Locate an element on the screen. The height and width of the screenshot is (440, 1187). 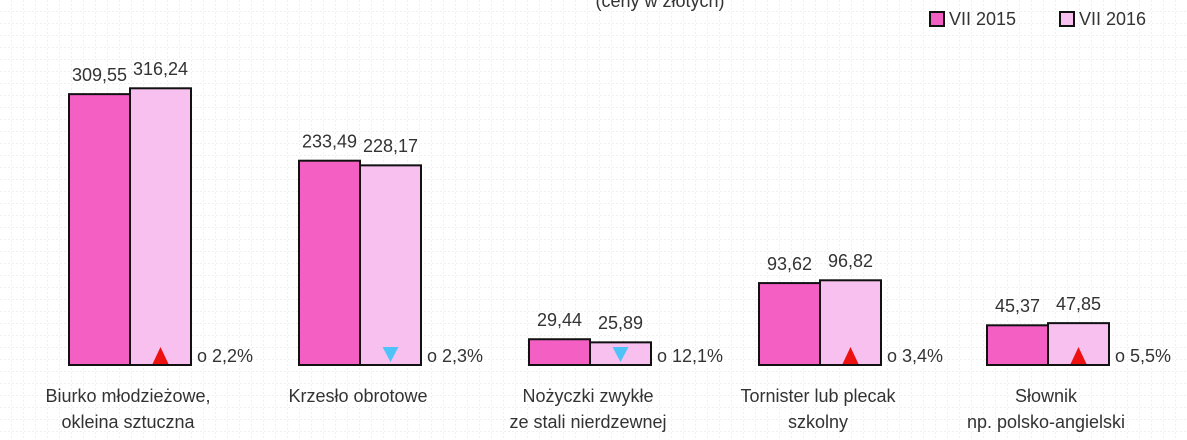
change-annotation: o 12,1% is located at coordinates (690, 356).